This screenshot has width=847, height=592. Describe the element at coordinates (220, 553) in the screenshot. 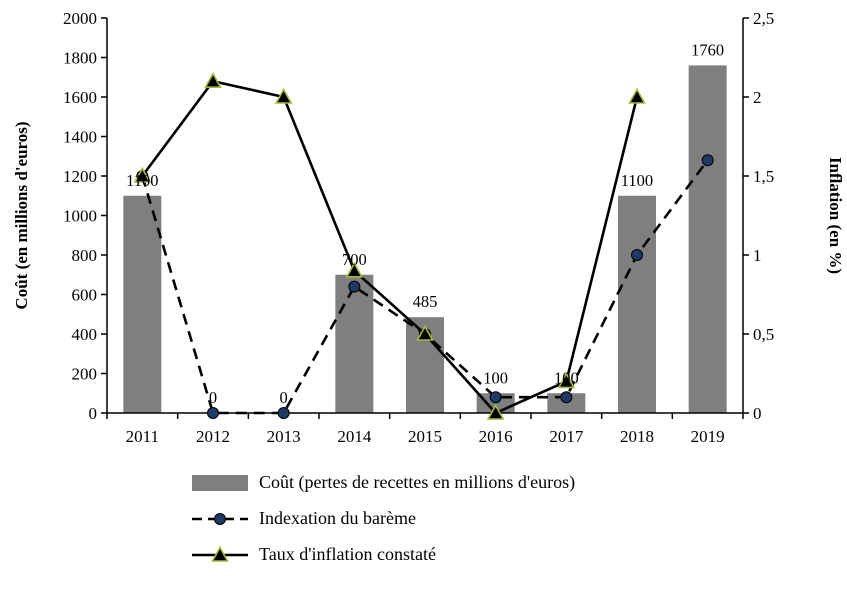

I see `legend-swatch-solid-triangle` at that location.